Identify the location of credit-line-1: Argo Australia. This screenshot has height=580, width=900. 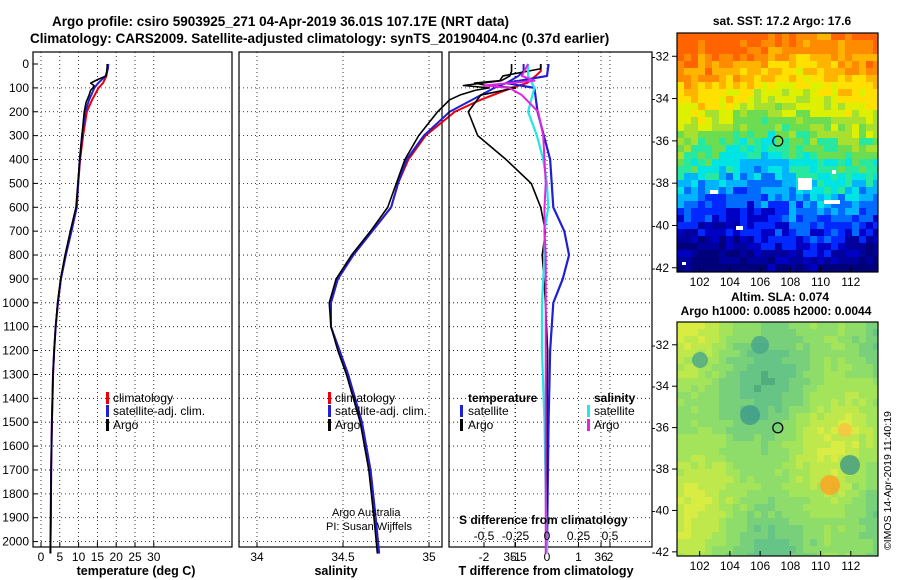
(366, 513).